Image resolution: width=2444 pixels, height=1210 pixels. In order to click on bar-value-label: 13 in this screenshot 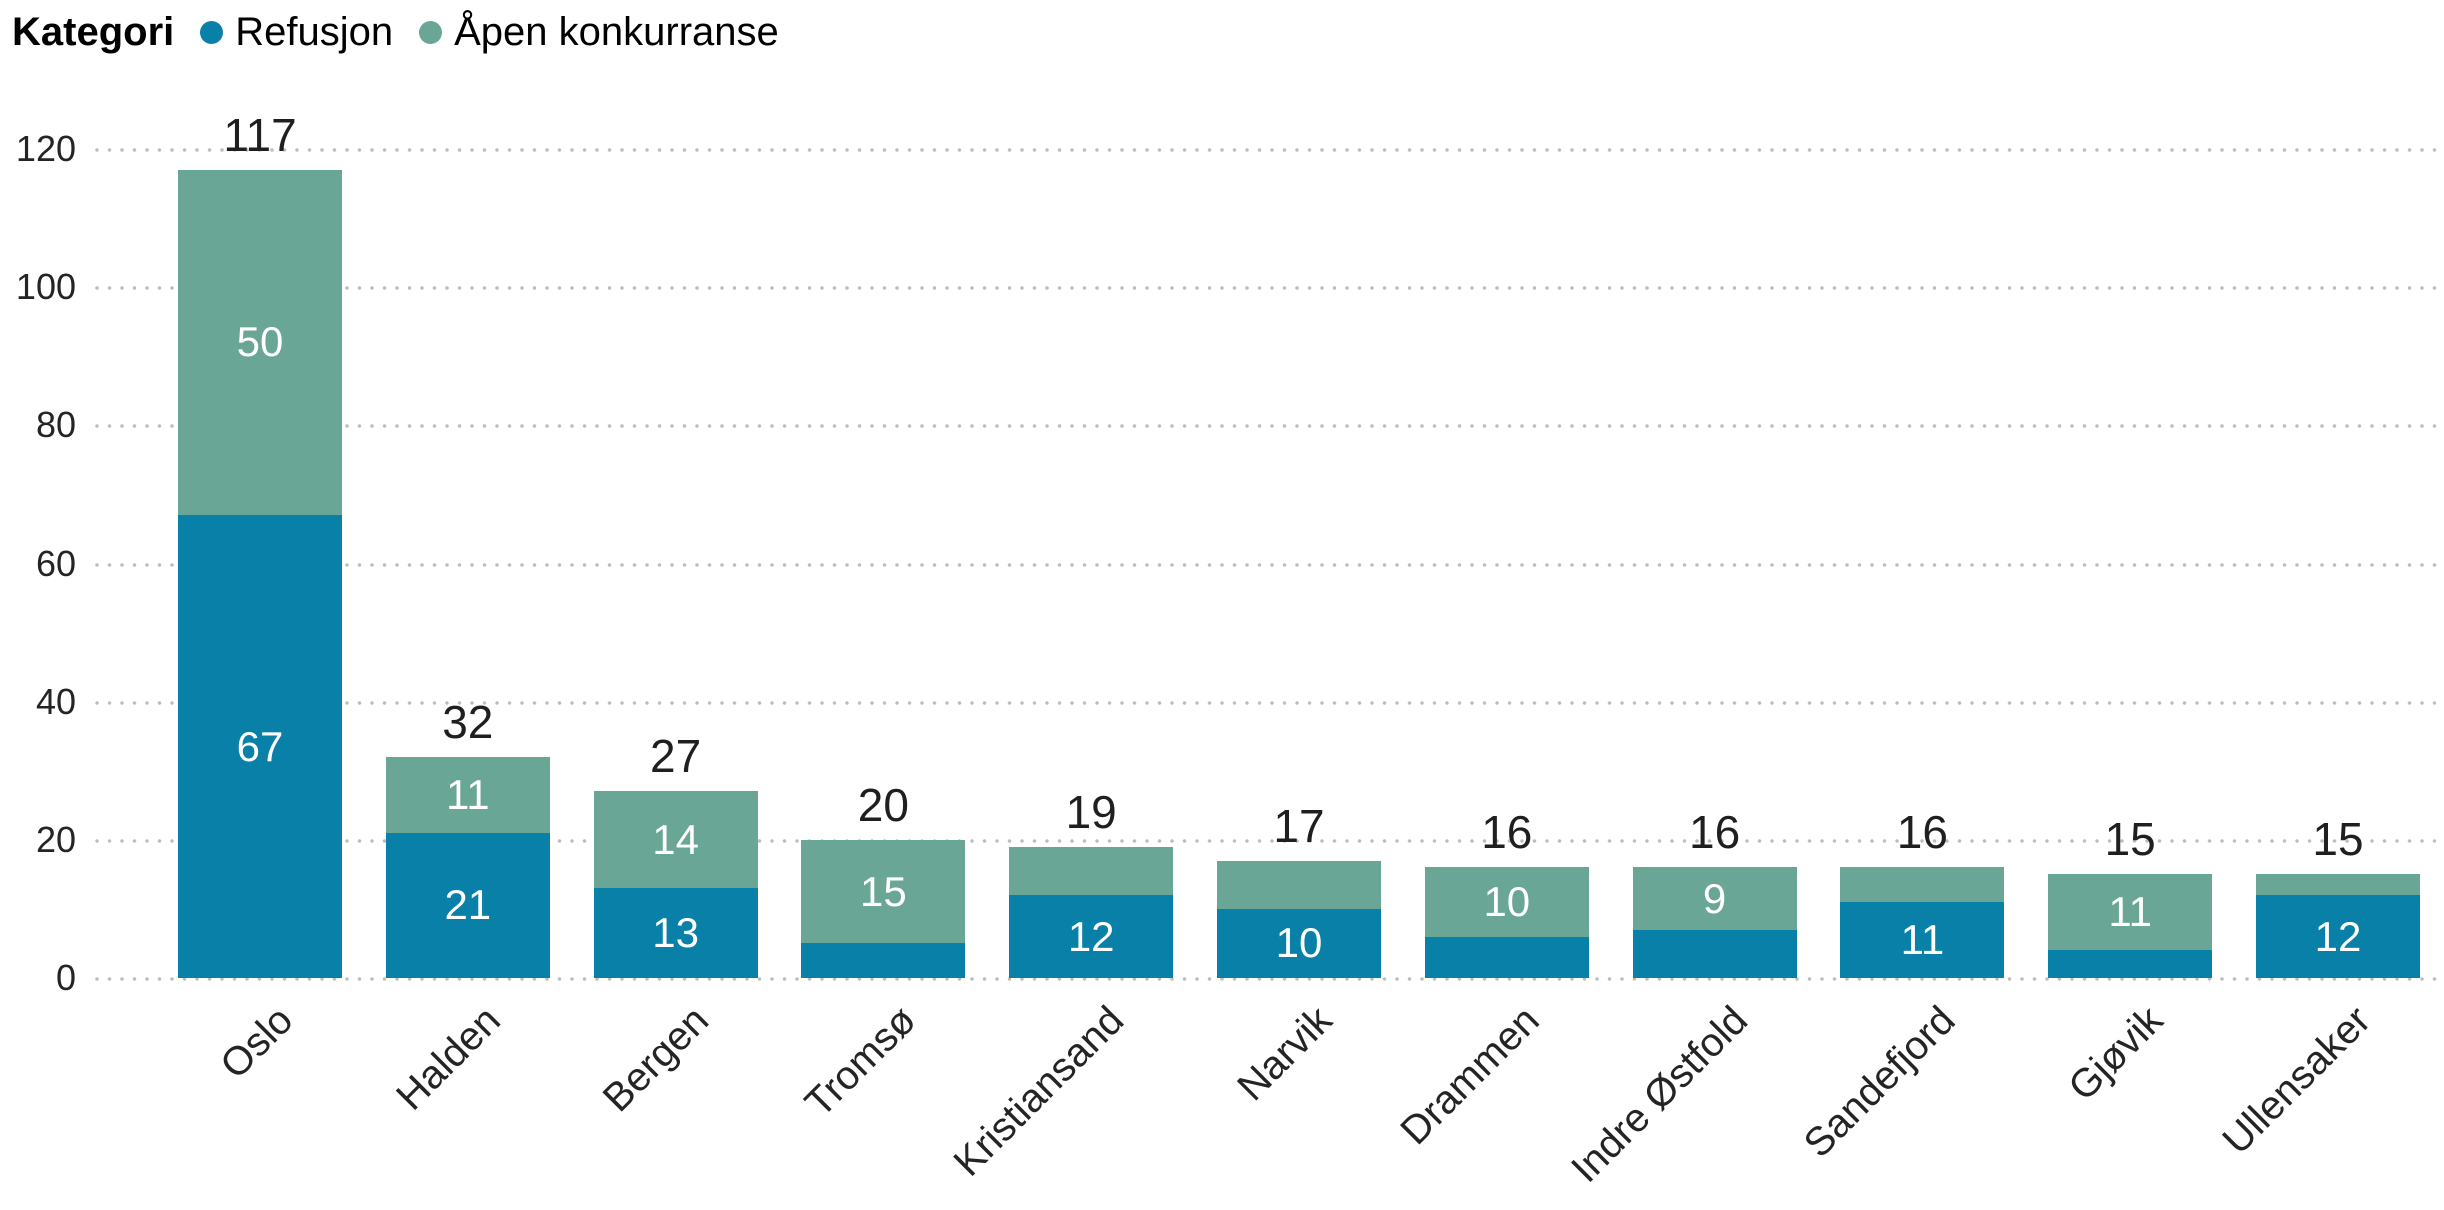, I will do `click(675, 933)`.